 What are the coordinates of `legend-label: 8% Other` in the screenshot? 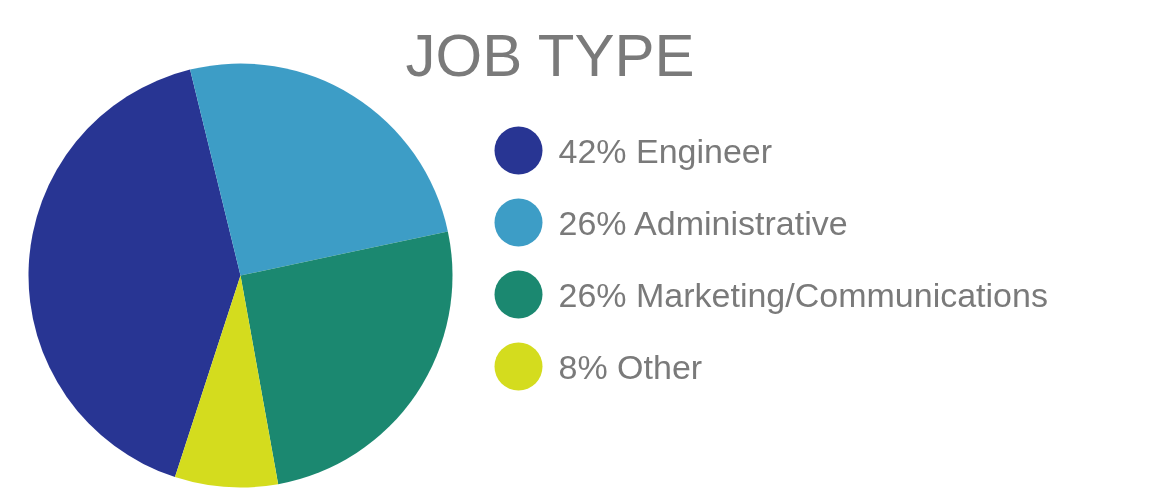 It's located at (630, 366).